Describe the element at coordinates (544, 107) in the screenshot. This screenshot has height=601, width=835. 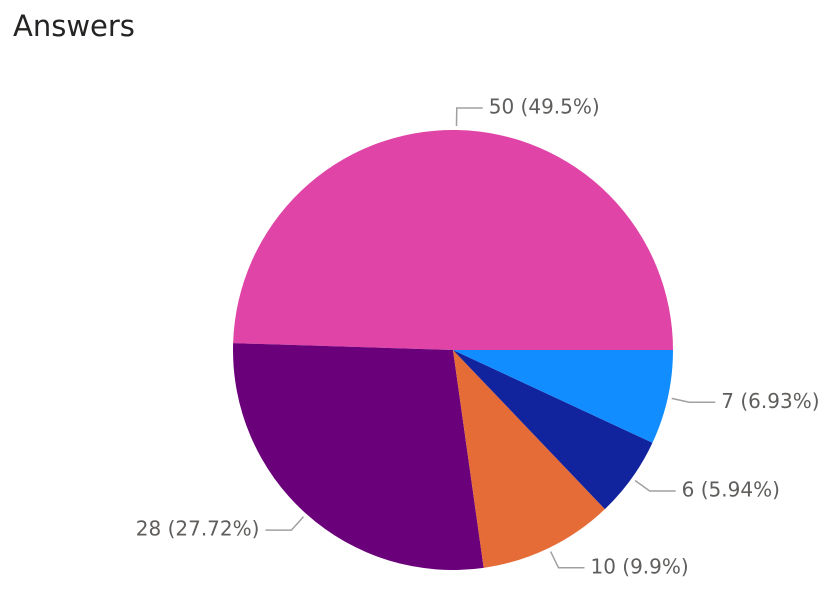
I see `data-label: 50 (49.5%)` at that location.